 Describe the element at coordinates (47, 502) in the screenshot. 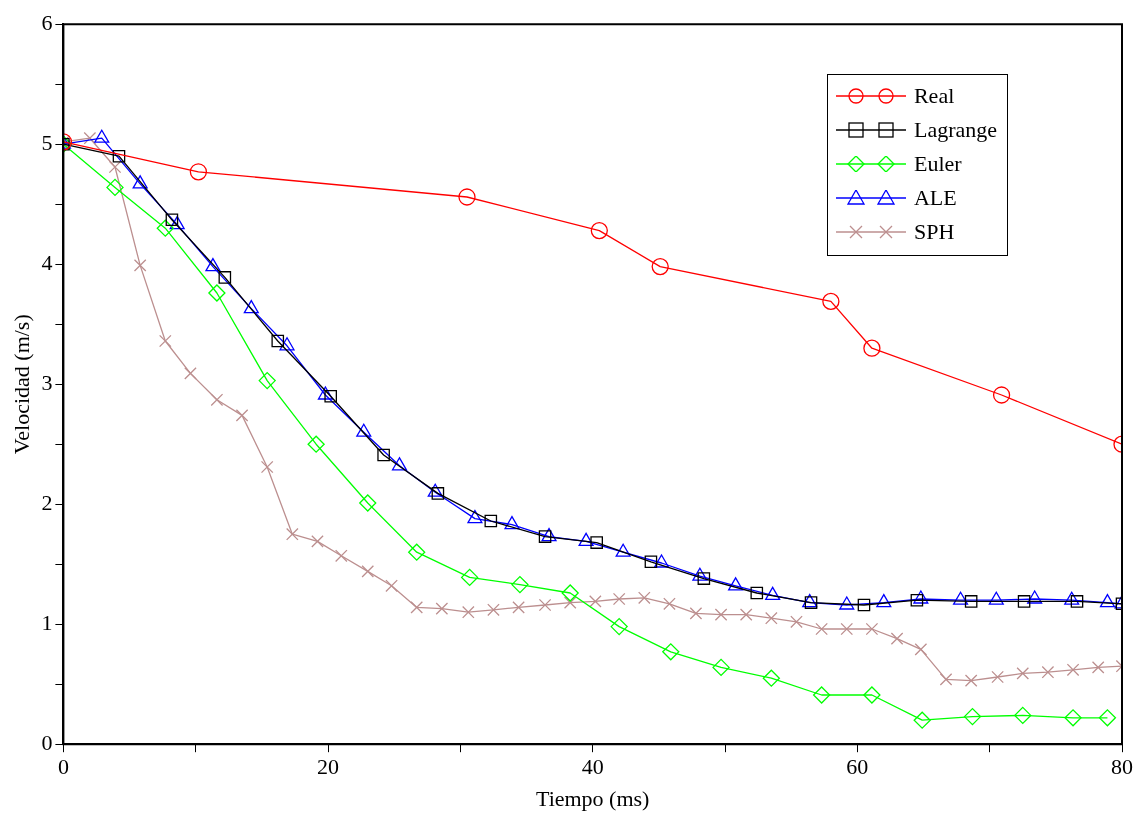

I see `y-tick-label: 2` at that location.